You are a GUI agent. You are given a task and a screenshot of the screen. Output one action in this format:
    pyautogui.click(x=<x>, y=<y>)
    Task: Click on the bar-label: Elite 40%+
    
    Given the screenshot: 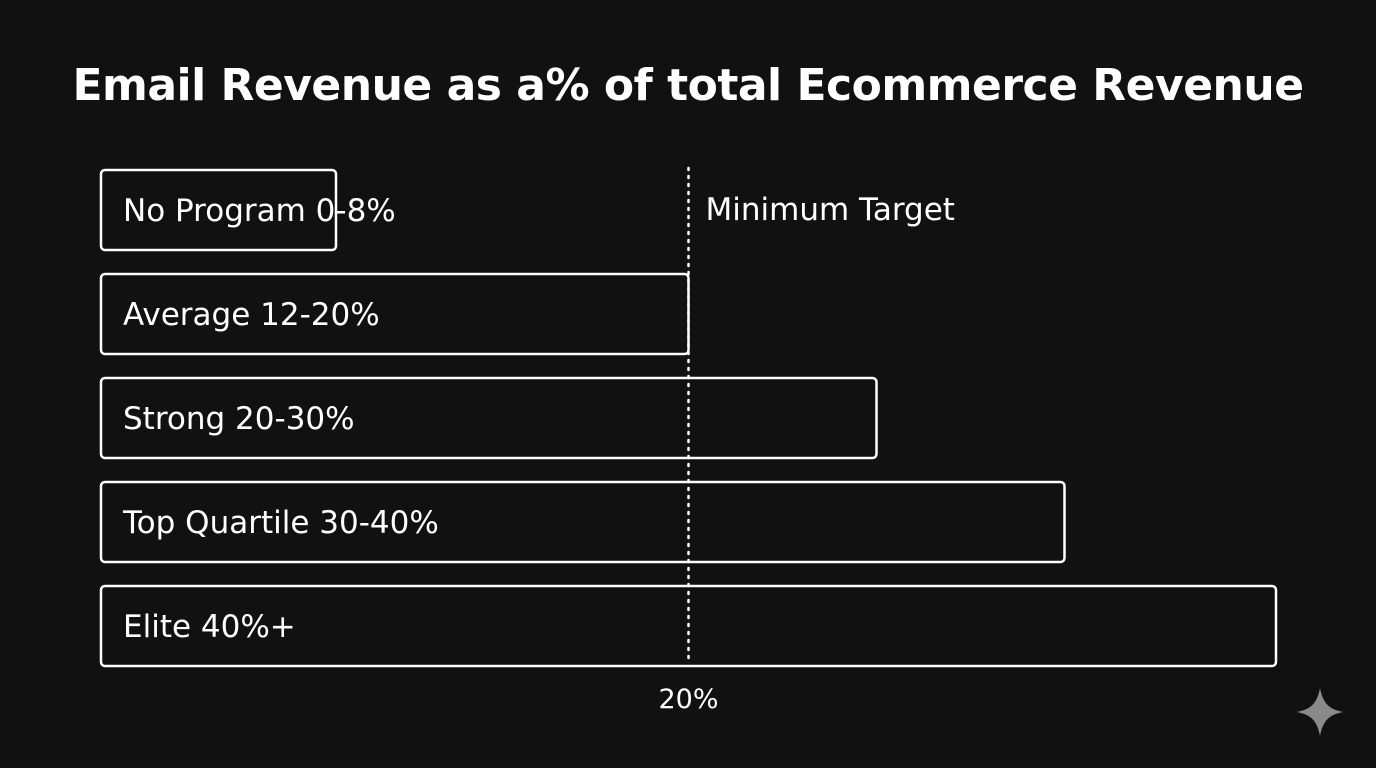 What is the action you would take?
    pyautogui.click(x=209, y=627)
    